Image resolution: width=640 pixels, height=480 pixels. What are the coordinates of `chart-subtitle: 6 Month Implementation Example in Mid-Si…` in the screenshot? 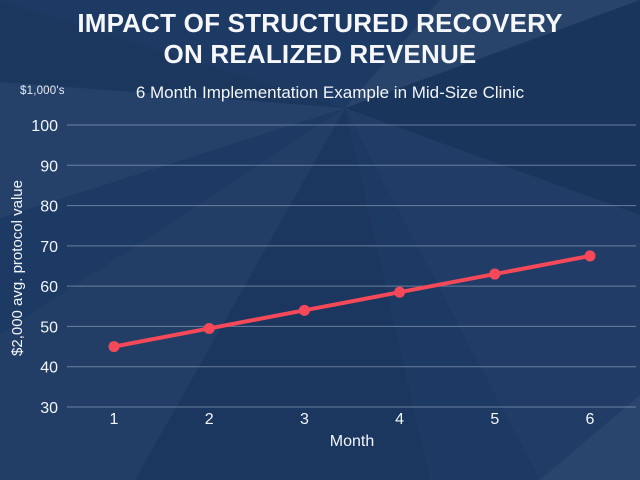 It's located at (330, 92).